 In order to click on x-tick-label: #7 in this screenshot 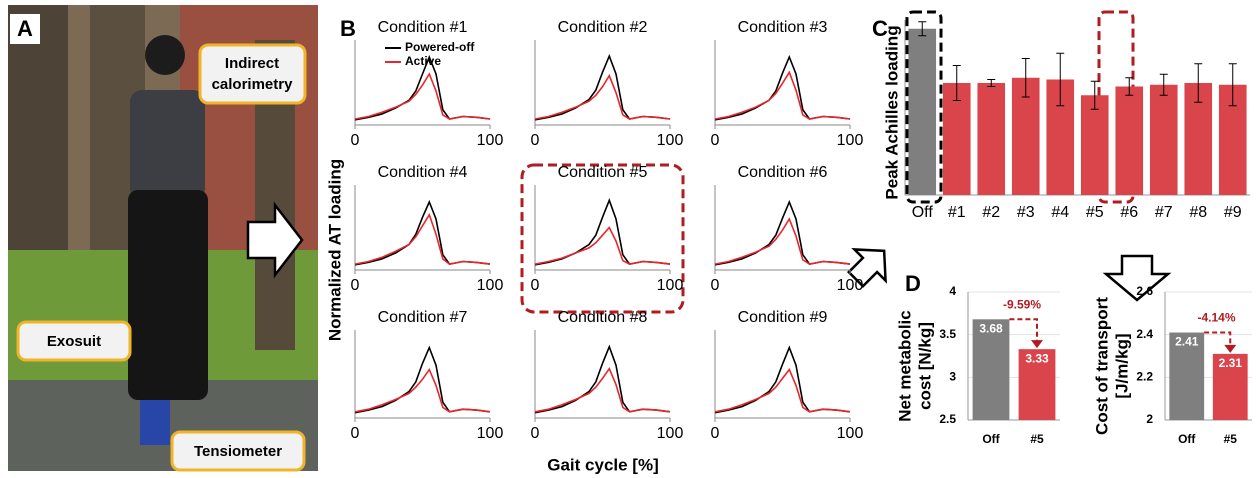, I will do `click(1164, 212)`.